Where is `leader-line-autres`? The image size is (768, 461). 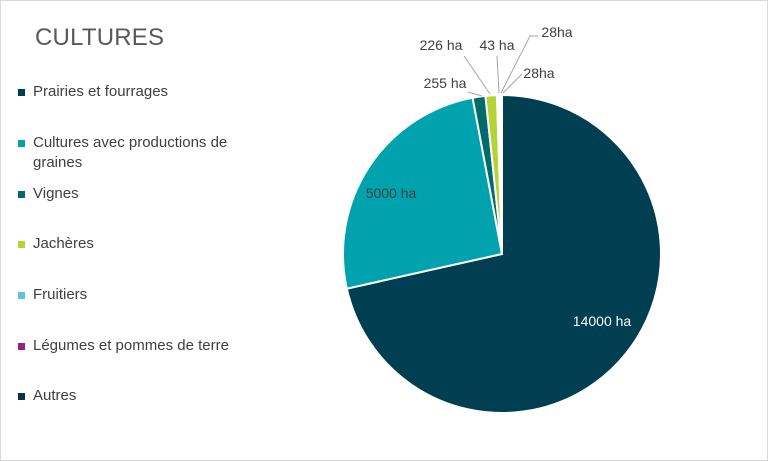
leader-line-autres is located at coordinates (512, 83).